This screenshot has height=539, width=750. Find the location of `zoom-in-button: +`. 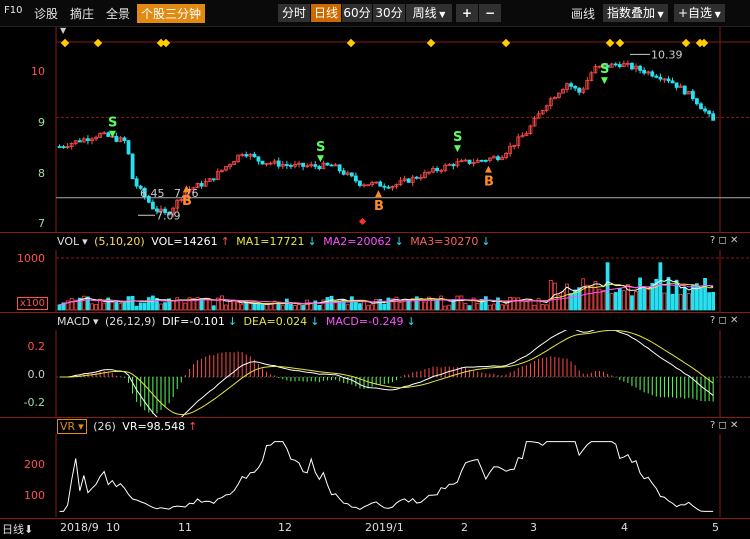

zoom-in-button: + is located at coordinates (467, 13).